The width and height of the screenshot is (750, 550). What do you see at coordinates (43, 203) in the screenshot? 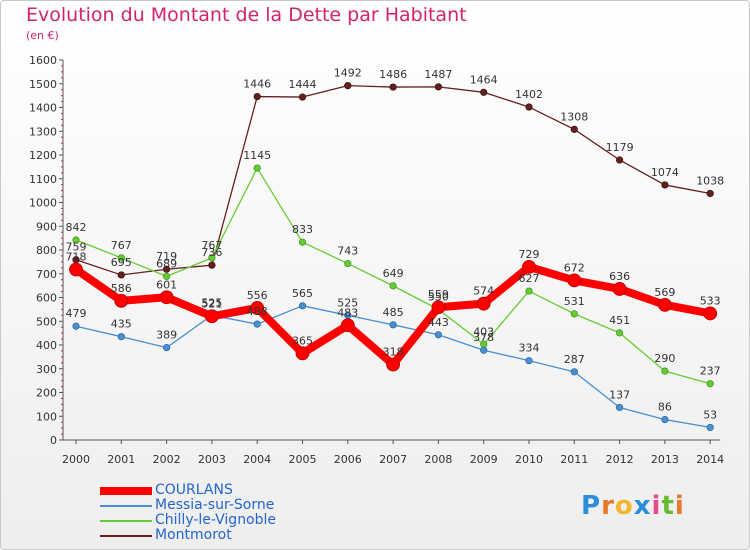
I see `y-tick-label: 1000` at bounding box center [43, 203].